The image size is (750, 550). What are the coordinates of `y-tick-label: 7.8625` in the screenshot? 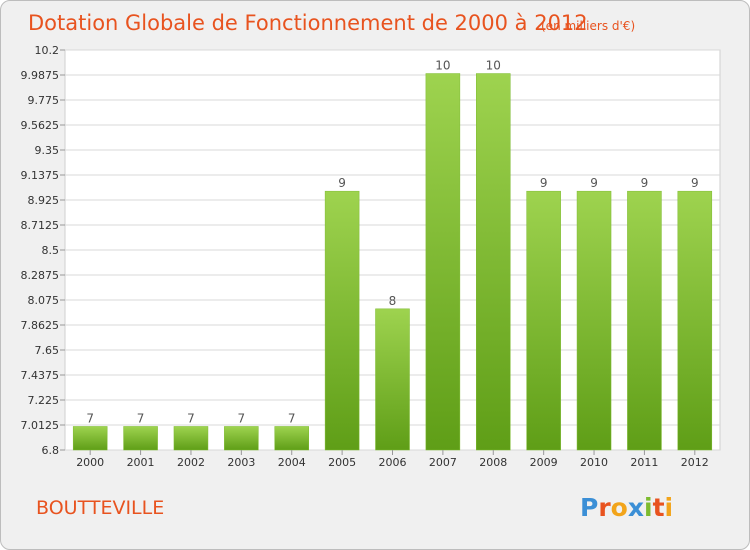 It's located at (40, 325).